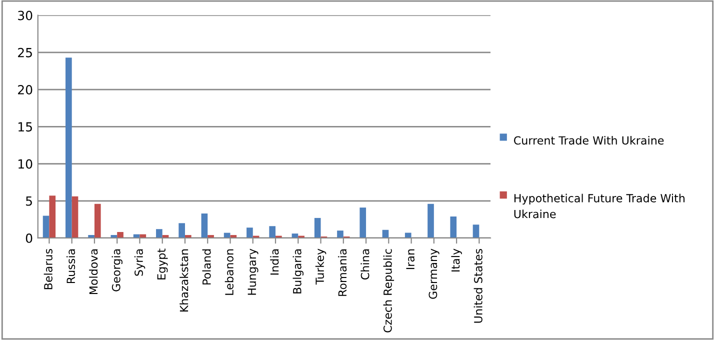  What do you see at coordinates (229, 272) in the screenshot?
I see `x-tick-label: Lebanon` at bounding box center [229, 272].